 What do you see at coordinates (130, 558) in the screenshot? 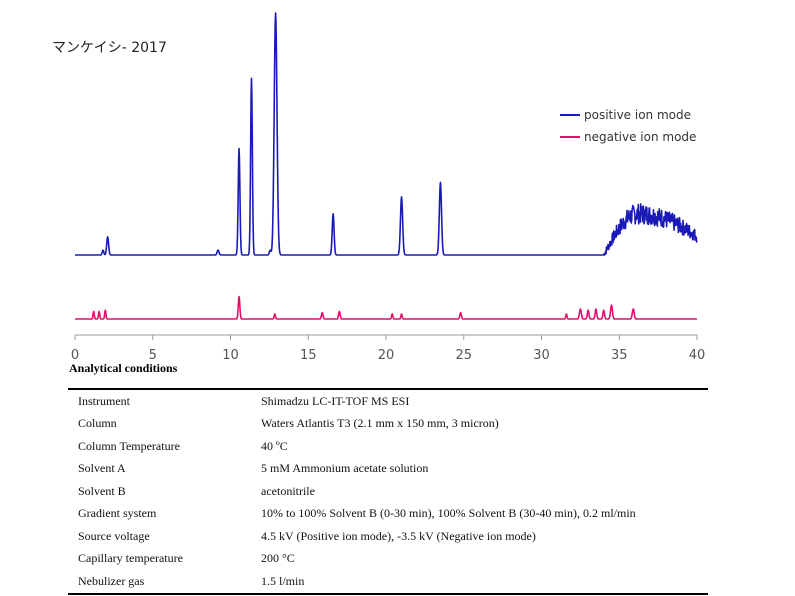
I see `param-cell: Capillary temperature` at bounding box center [130, 558].